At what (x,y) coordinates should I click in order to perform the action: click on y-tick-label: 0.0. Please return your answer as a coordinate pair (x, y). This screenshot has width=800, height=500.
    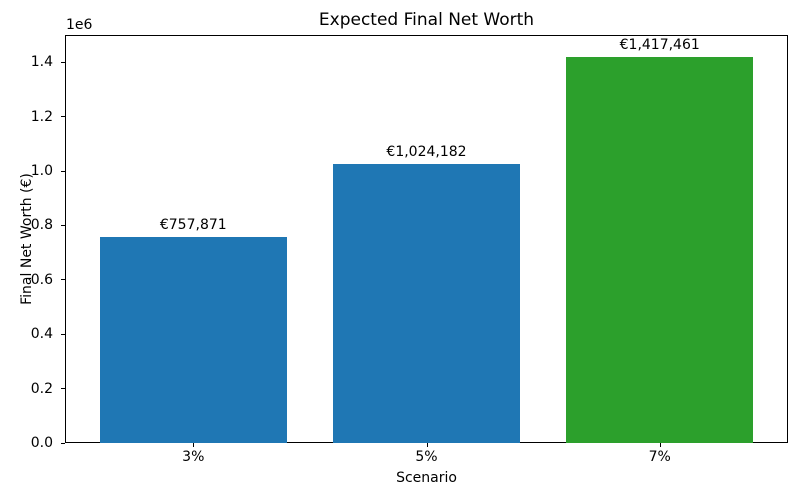
    Looking at the image, I should click on (41, 443).